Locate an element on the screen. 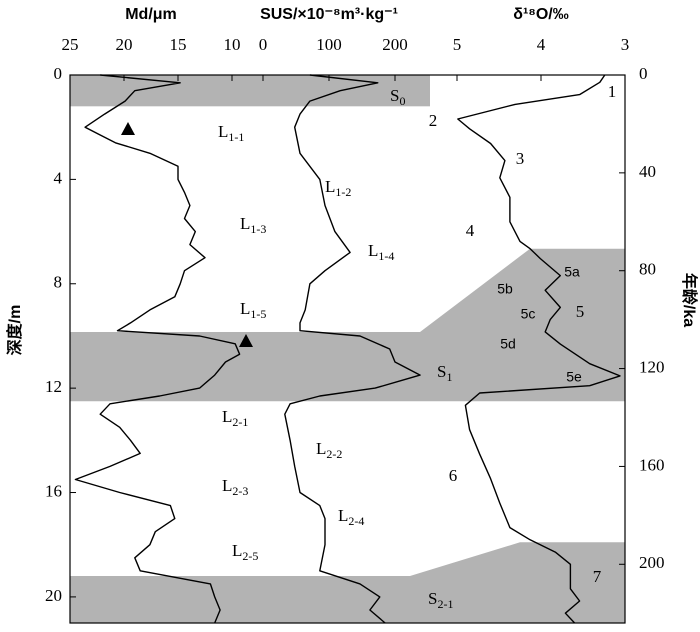  y-tick-label: 12 is located at coordinates (53, 386).